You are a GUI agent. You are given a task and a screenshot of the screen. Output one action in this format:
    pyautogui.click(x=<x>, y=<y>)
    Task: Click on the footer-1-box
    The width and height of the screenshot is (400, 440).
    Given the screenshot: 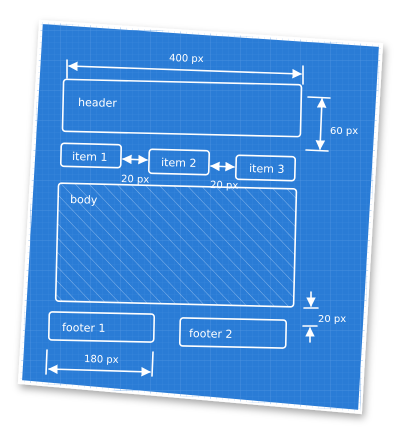 What is the action you would take?
    pyautogui.click(x=101, y=327)
    